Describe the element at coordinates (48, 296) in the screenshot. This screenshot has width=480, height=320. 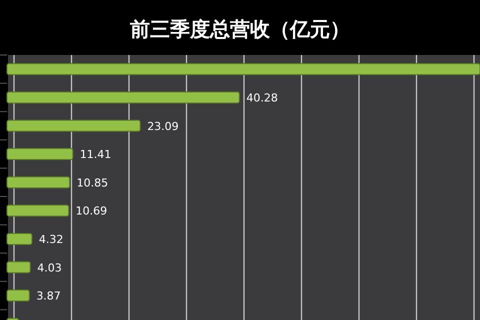
I see `data-label: 3.87` at that location.